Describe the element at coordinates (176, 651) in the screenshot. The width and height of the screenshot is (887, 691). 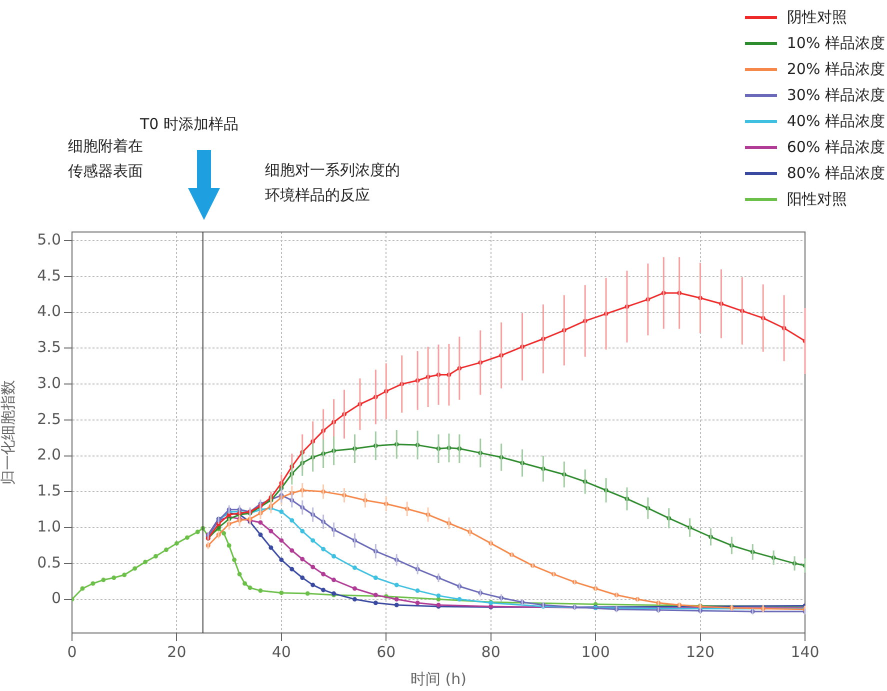
I see `x-tick-label: 20` at that location.